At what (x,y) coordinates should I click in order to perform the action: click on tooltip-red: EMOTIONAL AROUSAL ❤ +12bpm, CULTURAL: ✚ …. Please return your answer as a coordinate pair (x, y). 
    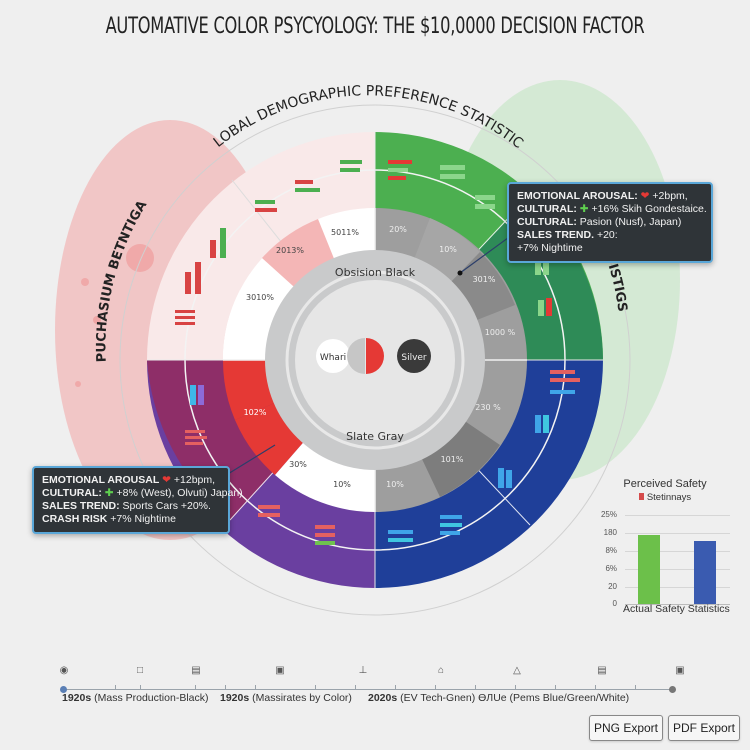
    Looking at the image, I should click on (137, 500).